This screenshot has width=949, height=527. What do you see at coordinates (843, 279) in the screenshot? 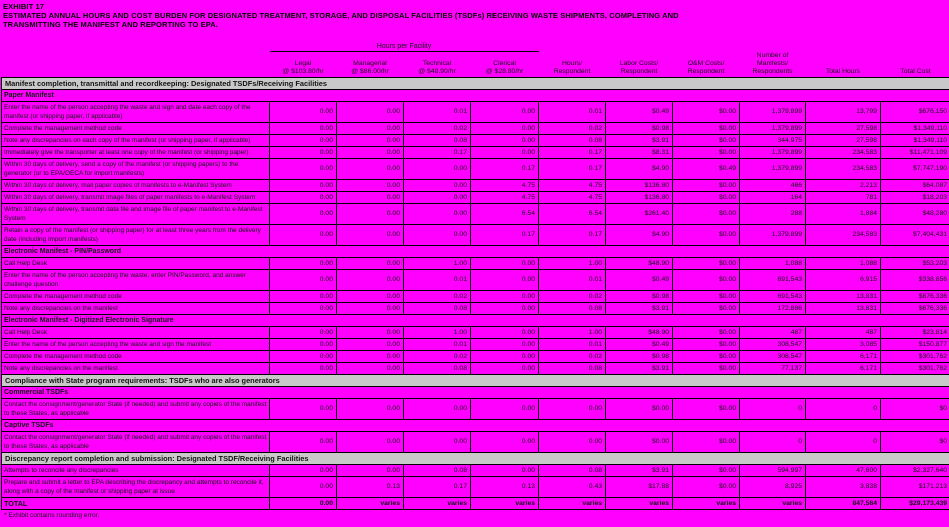
I see `cell-total-hours: 6,915` at bounding box center [843, 279].